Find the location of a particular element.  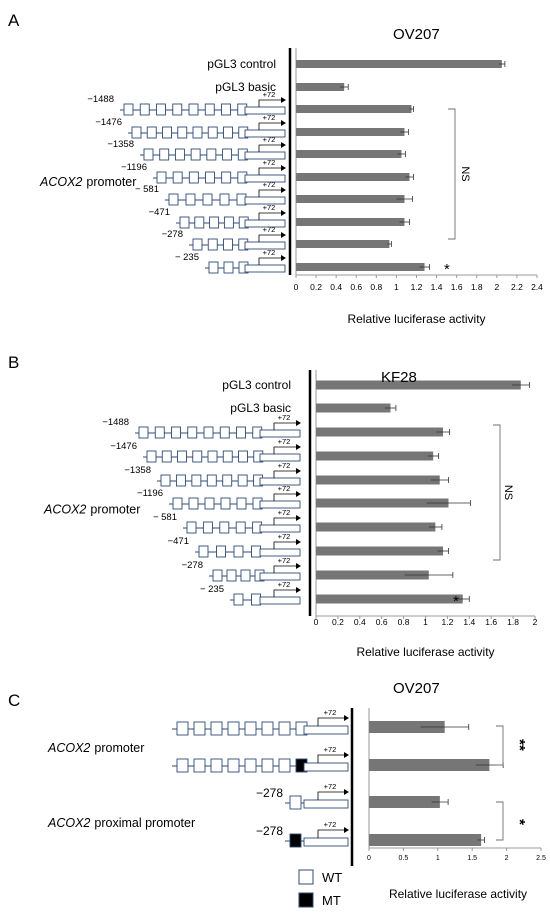

x-tick-label: 2.4 is located at coordinates (537, 287).